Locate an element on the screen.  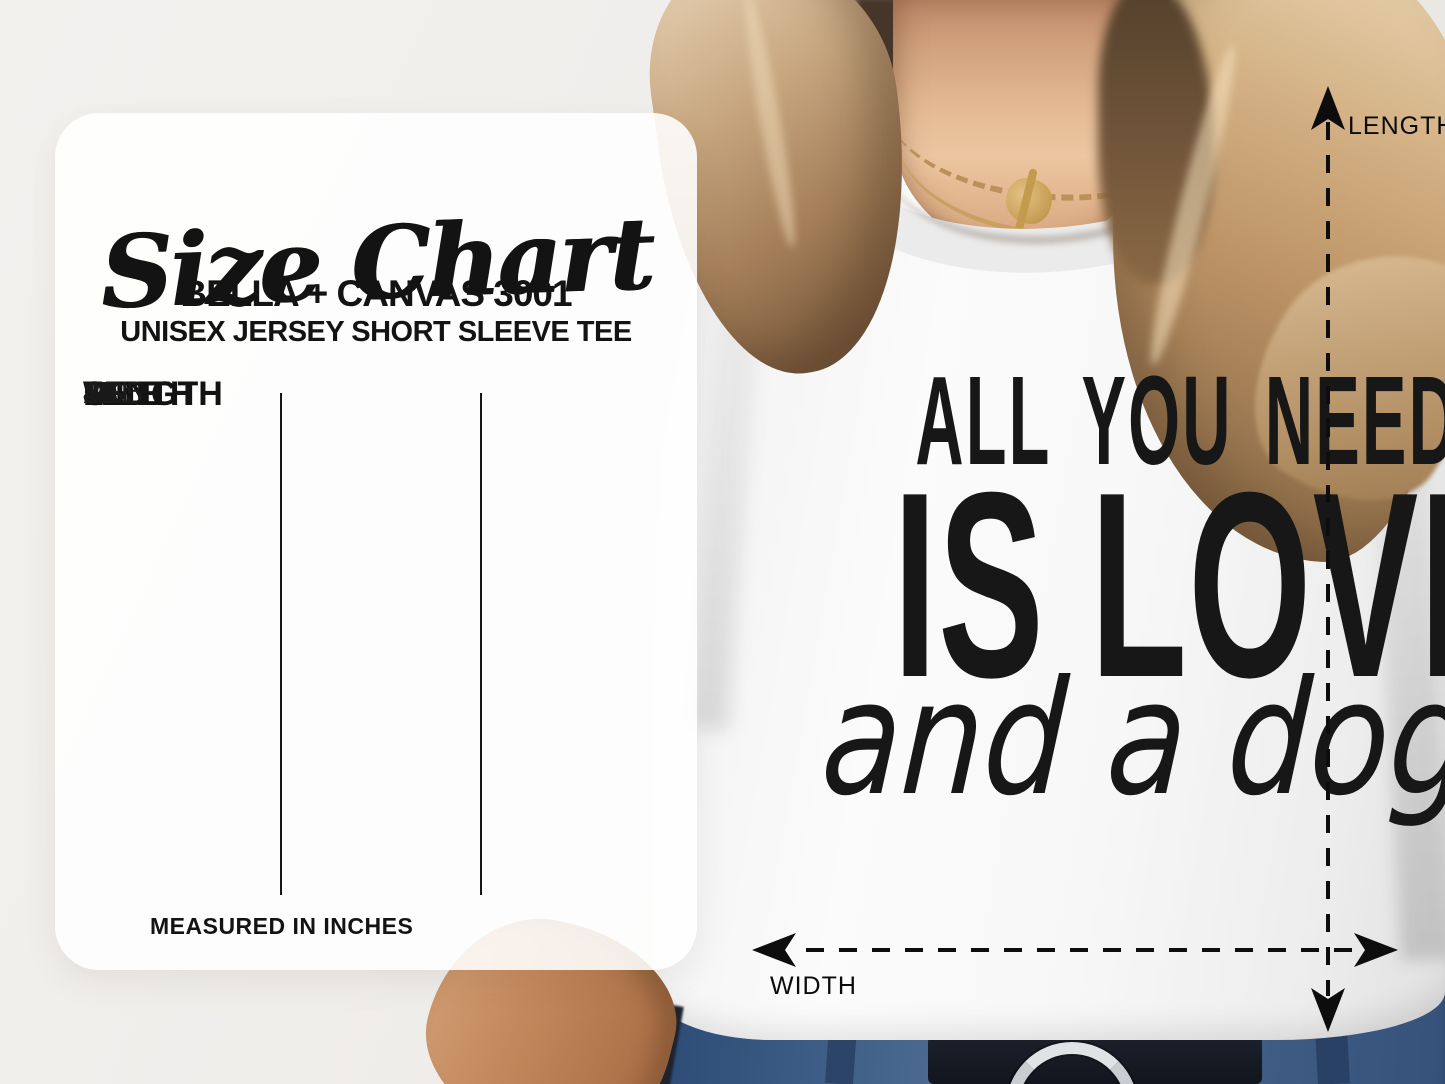
length-label: LENGTH is located at coordinates (1396, 126).